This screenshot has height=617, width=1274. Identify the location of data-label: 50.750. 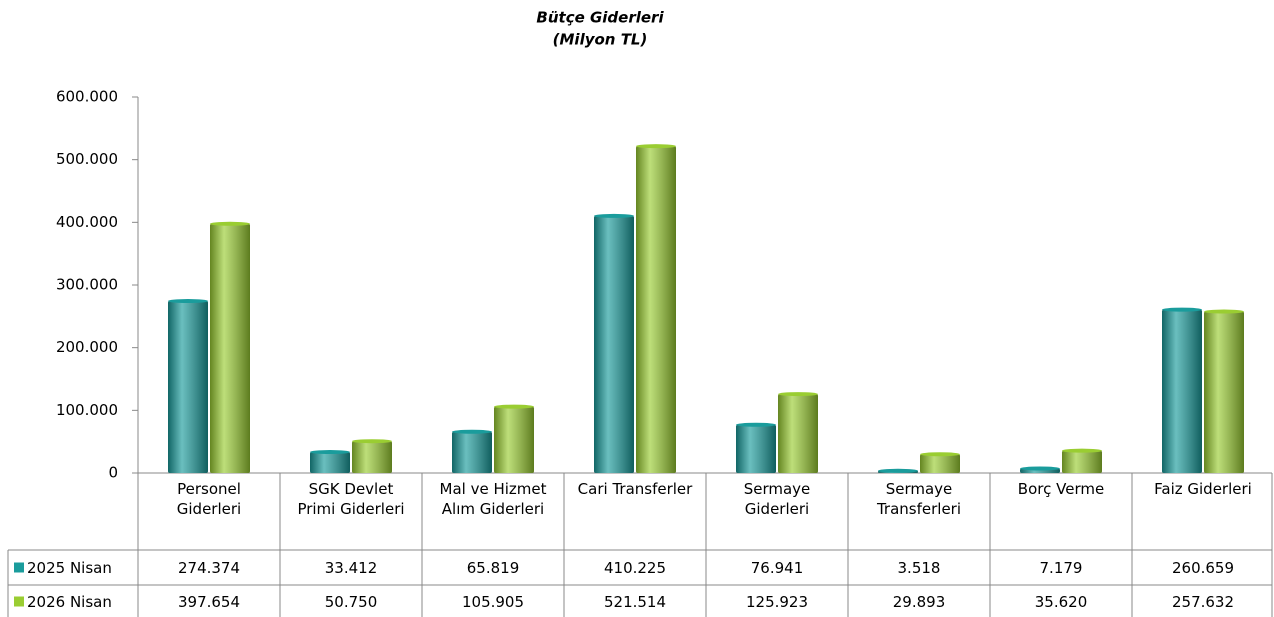
(351, 602).